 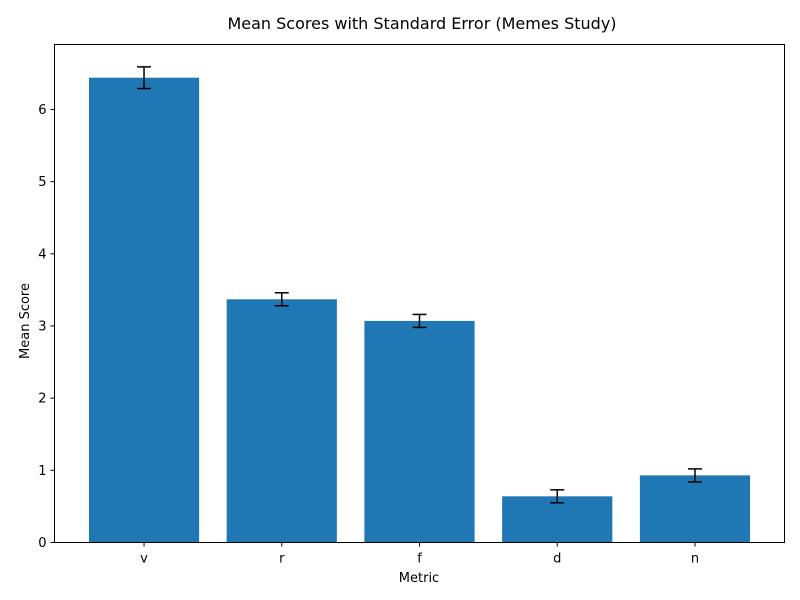 I want to click on x-tick-label: f, so click(x=419, y=559).